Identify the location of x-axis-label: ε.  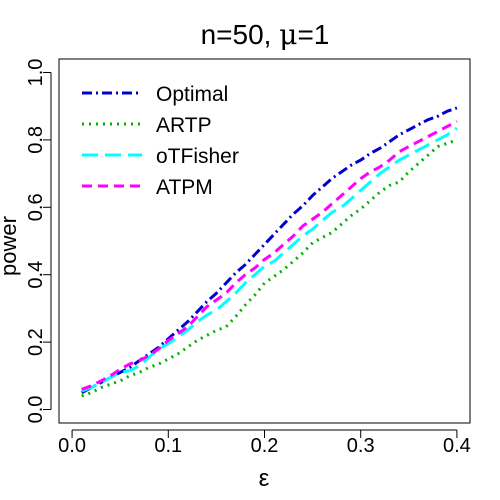
(264, 478).